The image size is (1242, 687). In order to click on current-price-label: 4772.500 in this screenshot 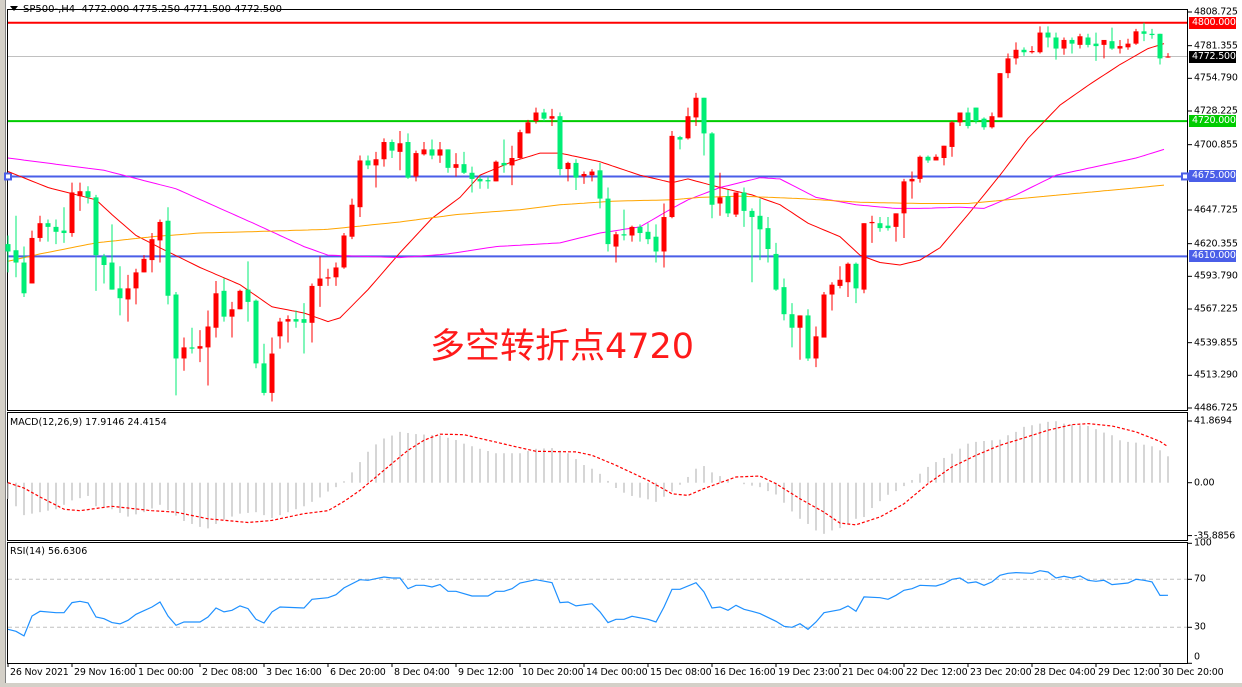, I will do `click(1212, 56)`.